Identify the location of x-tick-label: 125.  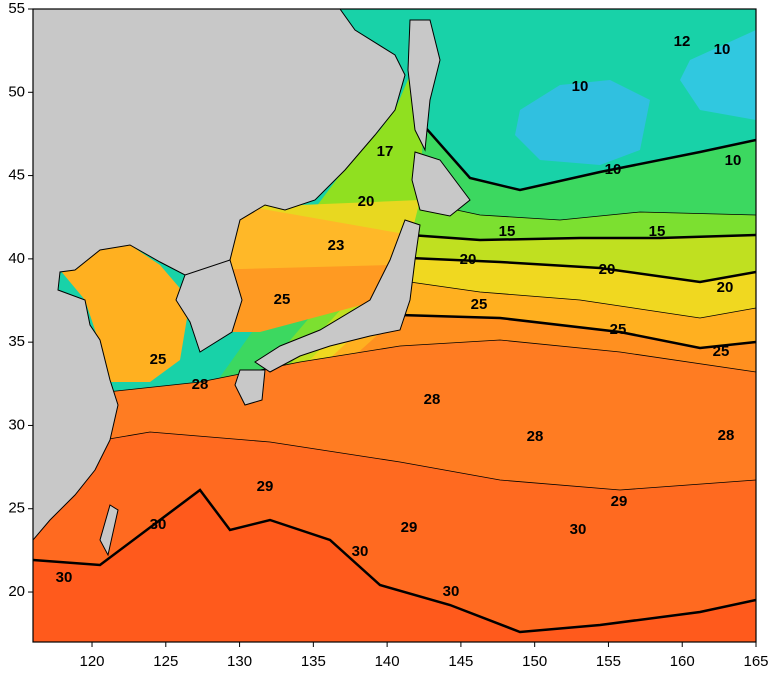
(165, 661).